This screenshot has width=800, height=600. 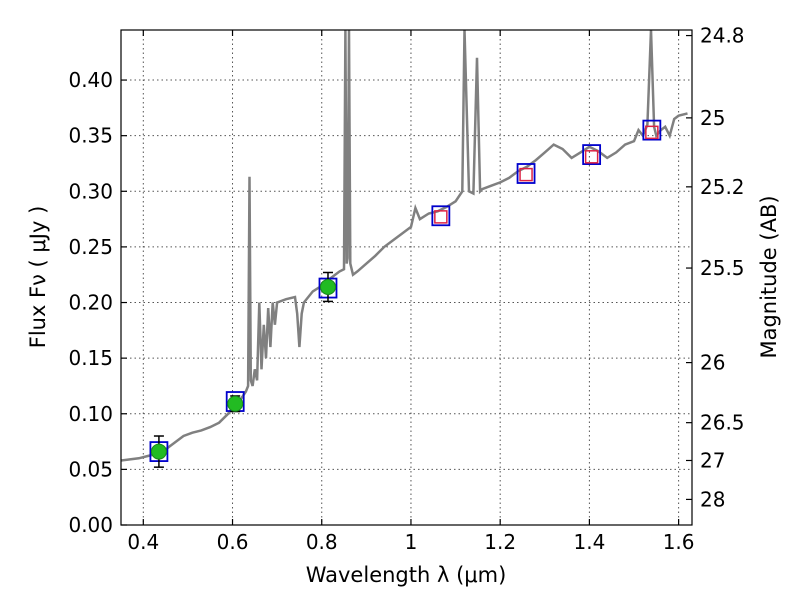 I want to click on y-axis-right: 24.8 25 25.2 25.5 26 26.5 27 28, so click(x=715, y=267).